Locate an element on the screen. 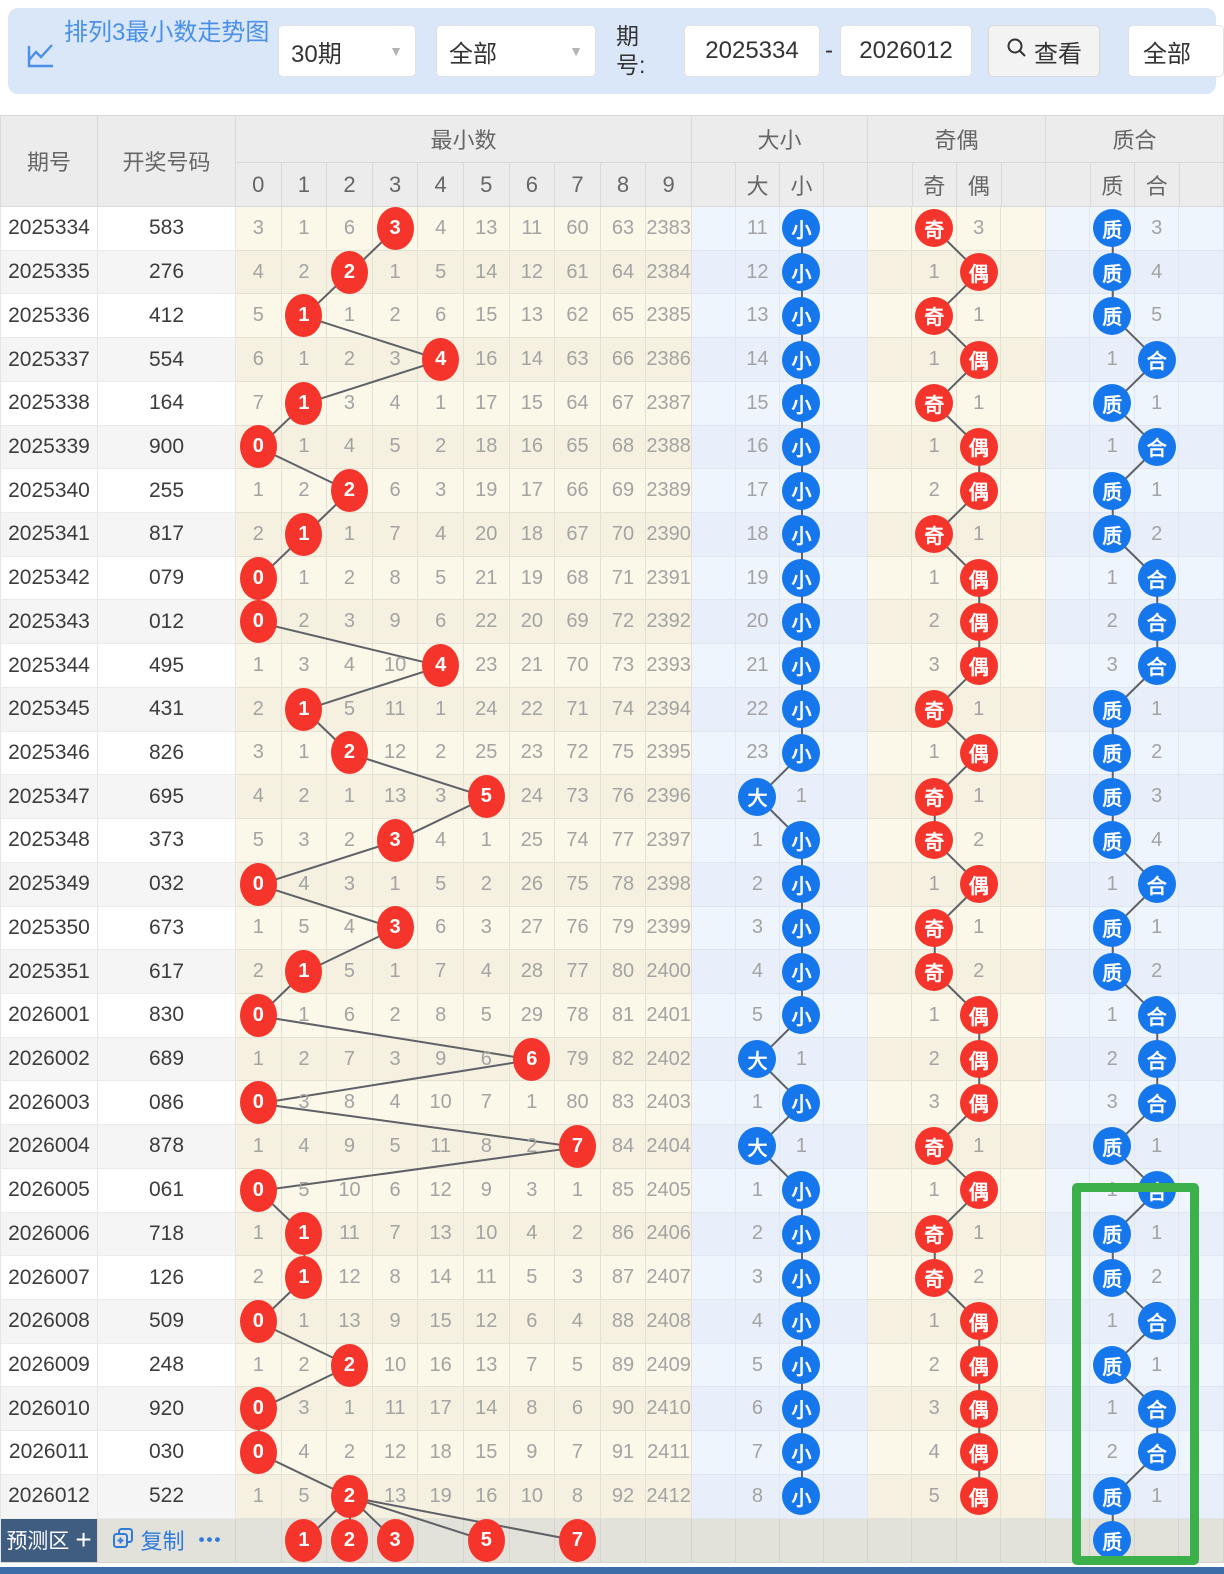 Image resolution: width=1224 pixels, height=1574 pixels. copy-button: 复制 is located at coordinates (162, 1542).